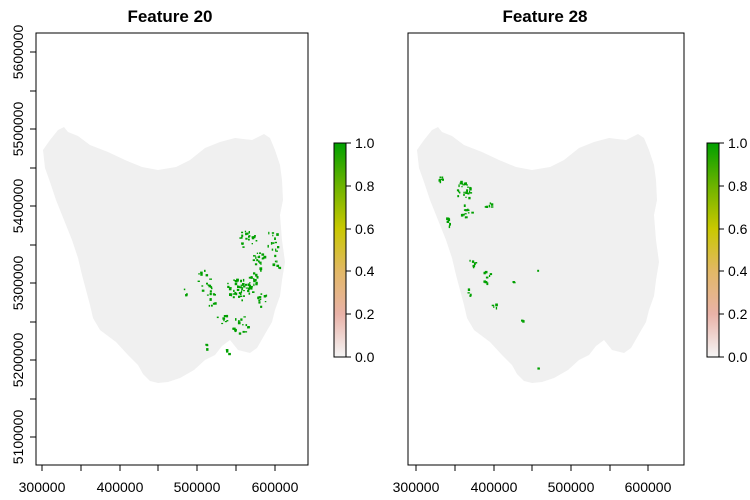 The height and width of the screenshot is (500, 750). I want to click on map-title: Feature 20, so click(169, 16).